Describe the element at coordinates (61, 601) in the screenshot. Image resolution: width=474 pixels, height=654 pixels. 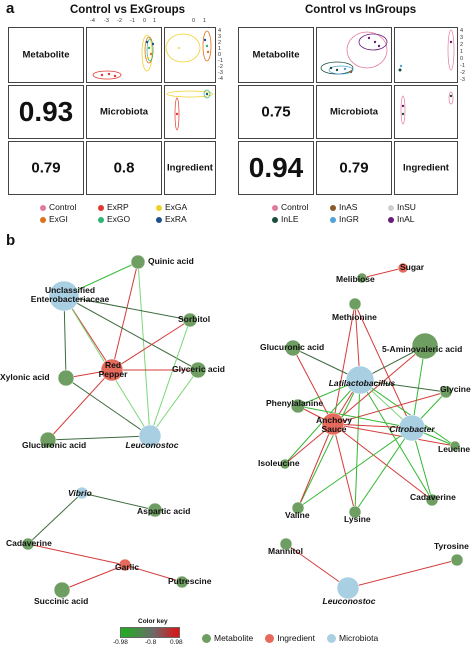
I see `node-label-succinic: Succinic acid` at that location.